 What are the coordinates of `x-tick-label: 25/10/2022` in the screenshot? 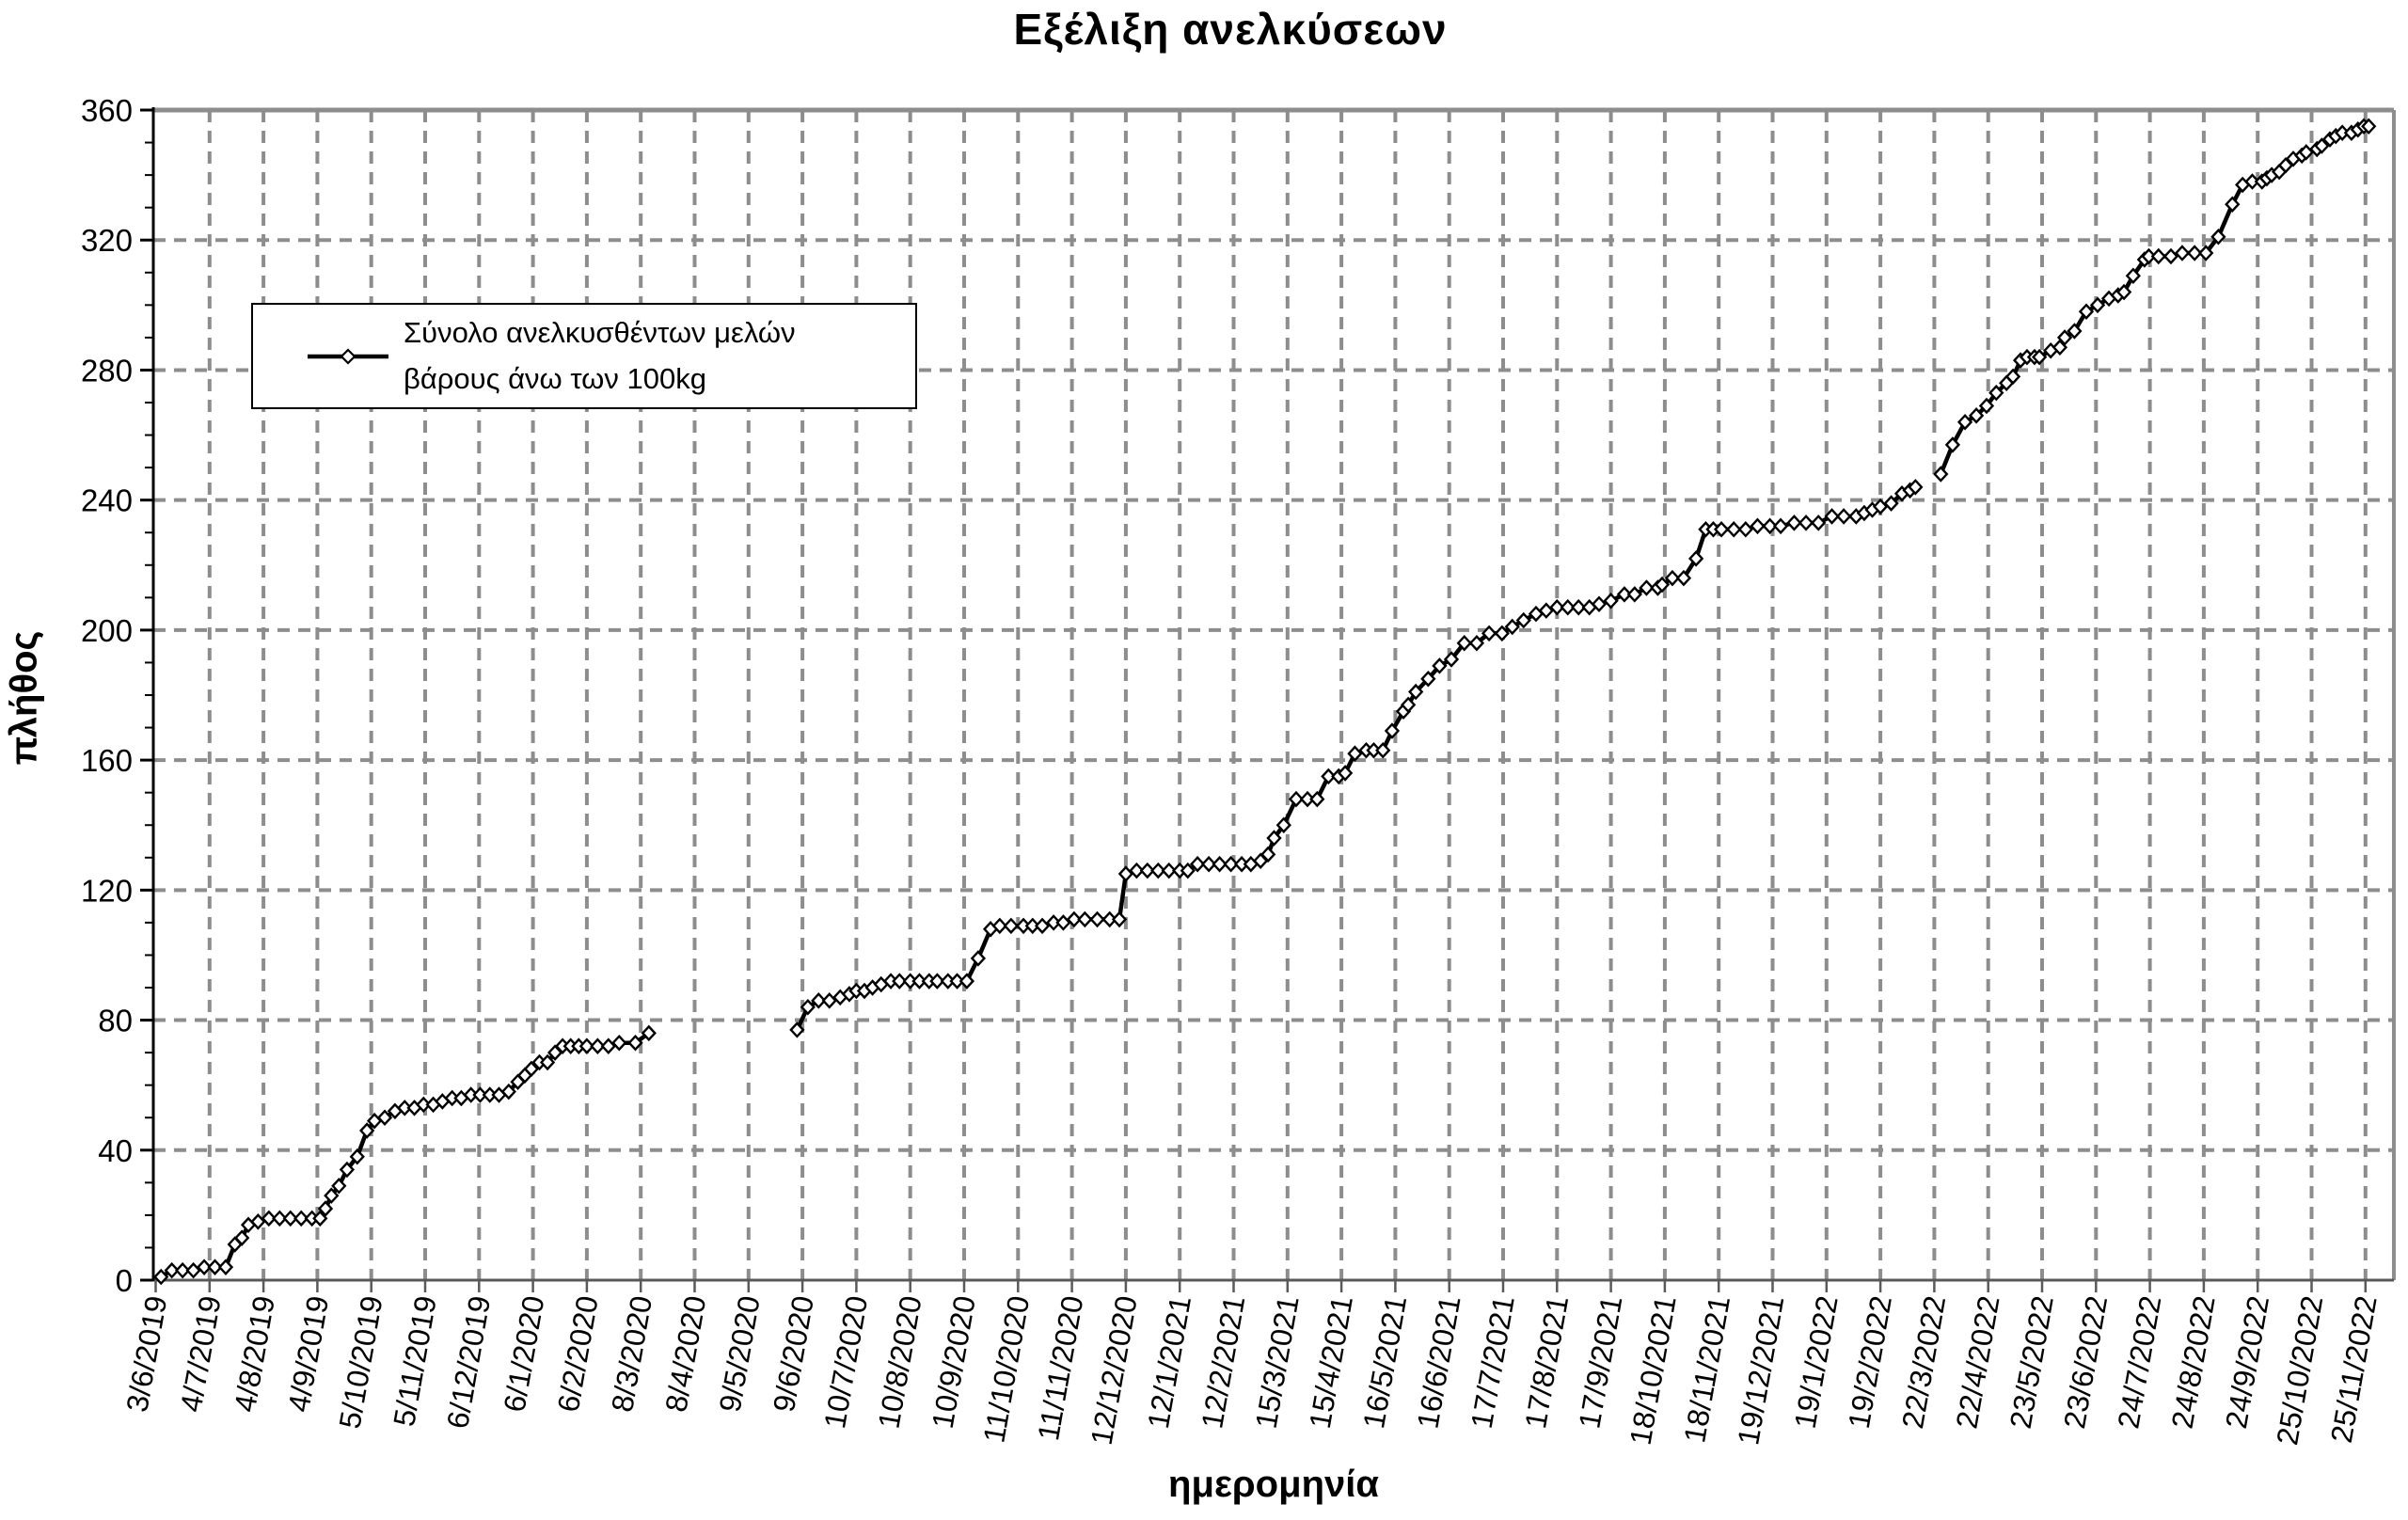 It's located at (2300, 1370).